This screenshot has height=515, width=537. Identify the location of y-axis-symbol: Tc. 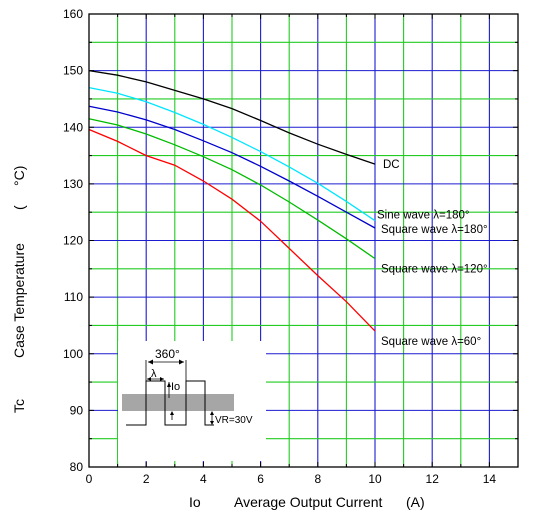
(19, 406).